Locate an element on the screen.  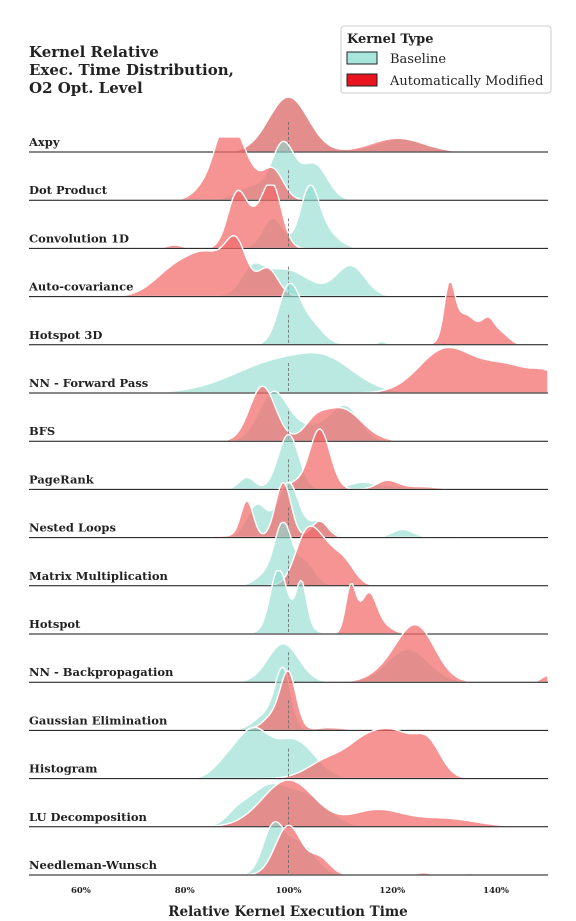
ridge-bfs: BFS is located at coordinates (288, 413).